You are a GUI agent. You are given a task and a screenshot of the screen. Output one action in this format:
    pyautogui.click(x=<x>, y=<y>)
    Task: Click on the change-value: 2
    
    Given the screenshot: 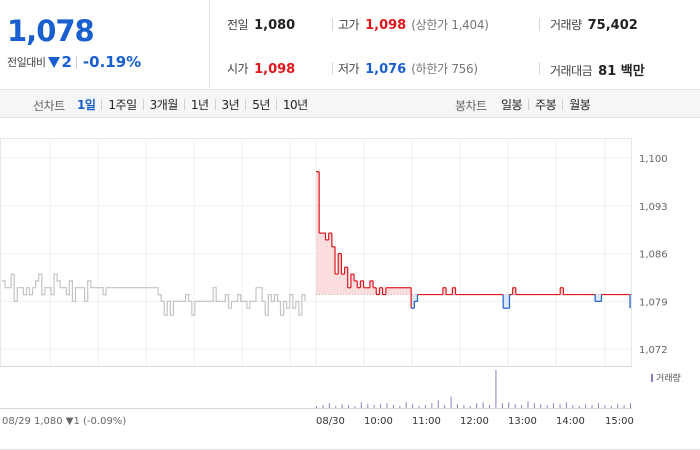 What is the action you would take?
    pyautogui.click(x=66, y=62)
    